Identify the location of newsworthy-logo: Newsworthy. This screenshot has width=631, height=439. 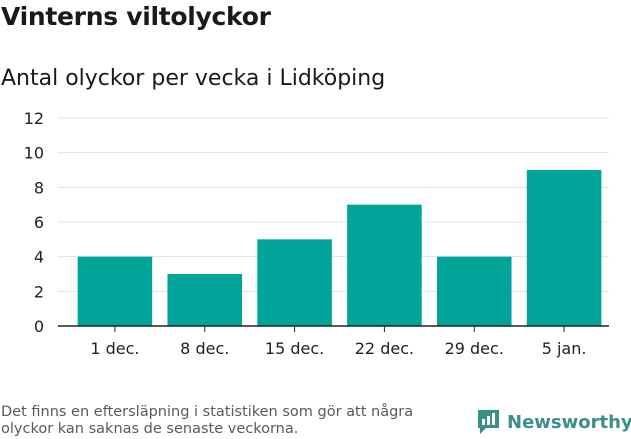
(553, 422).